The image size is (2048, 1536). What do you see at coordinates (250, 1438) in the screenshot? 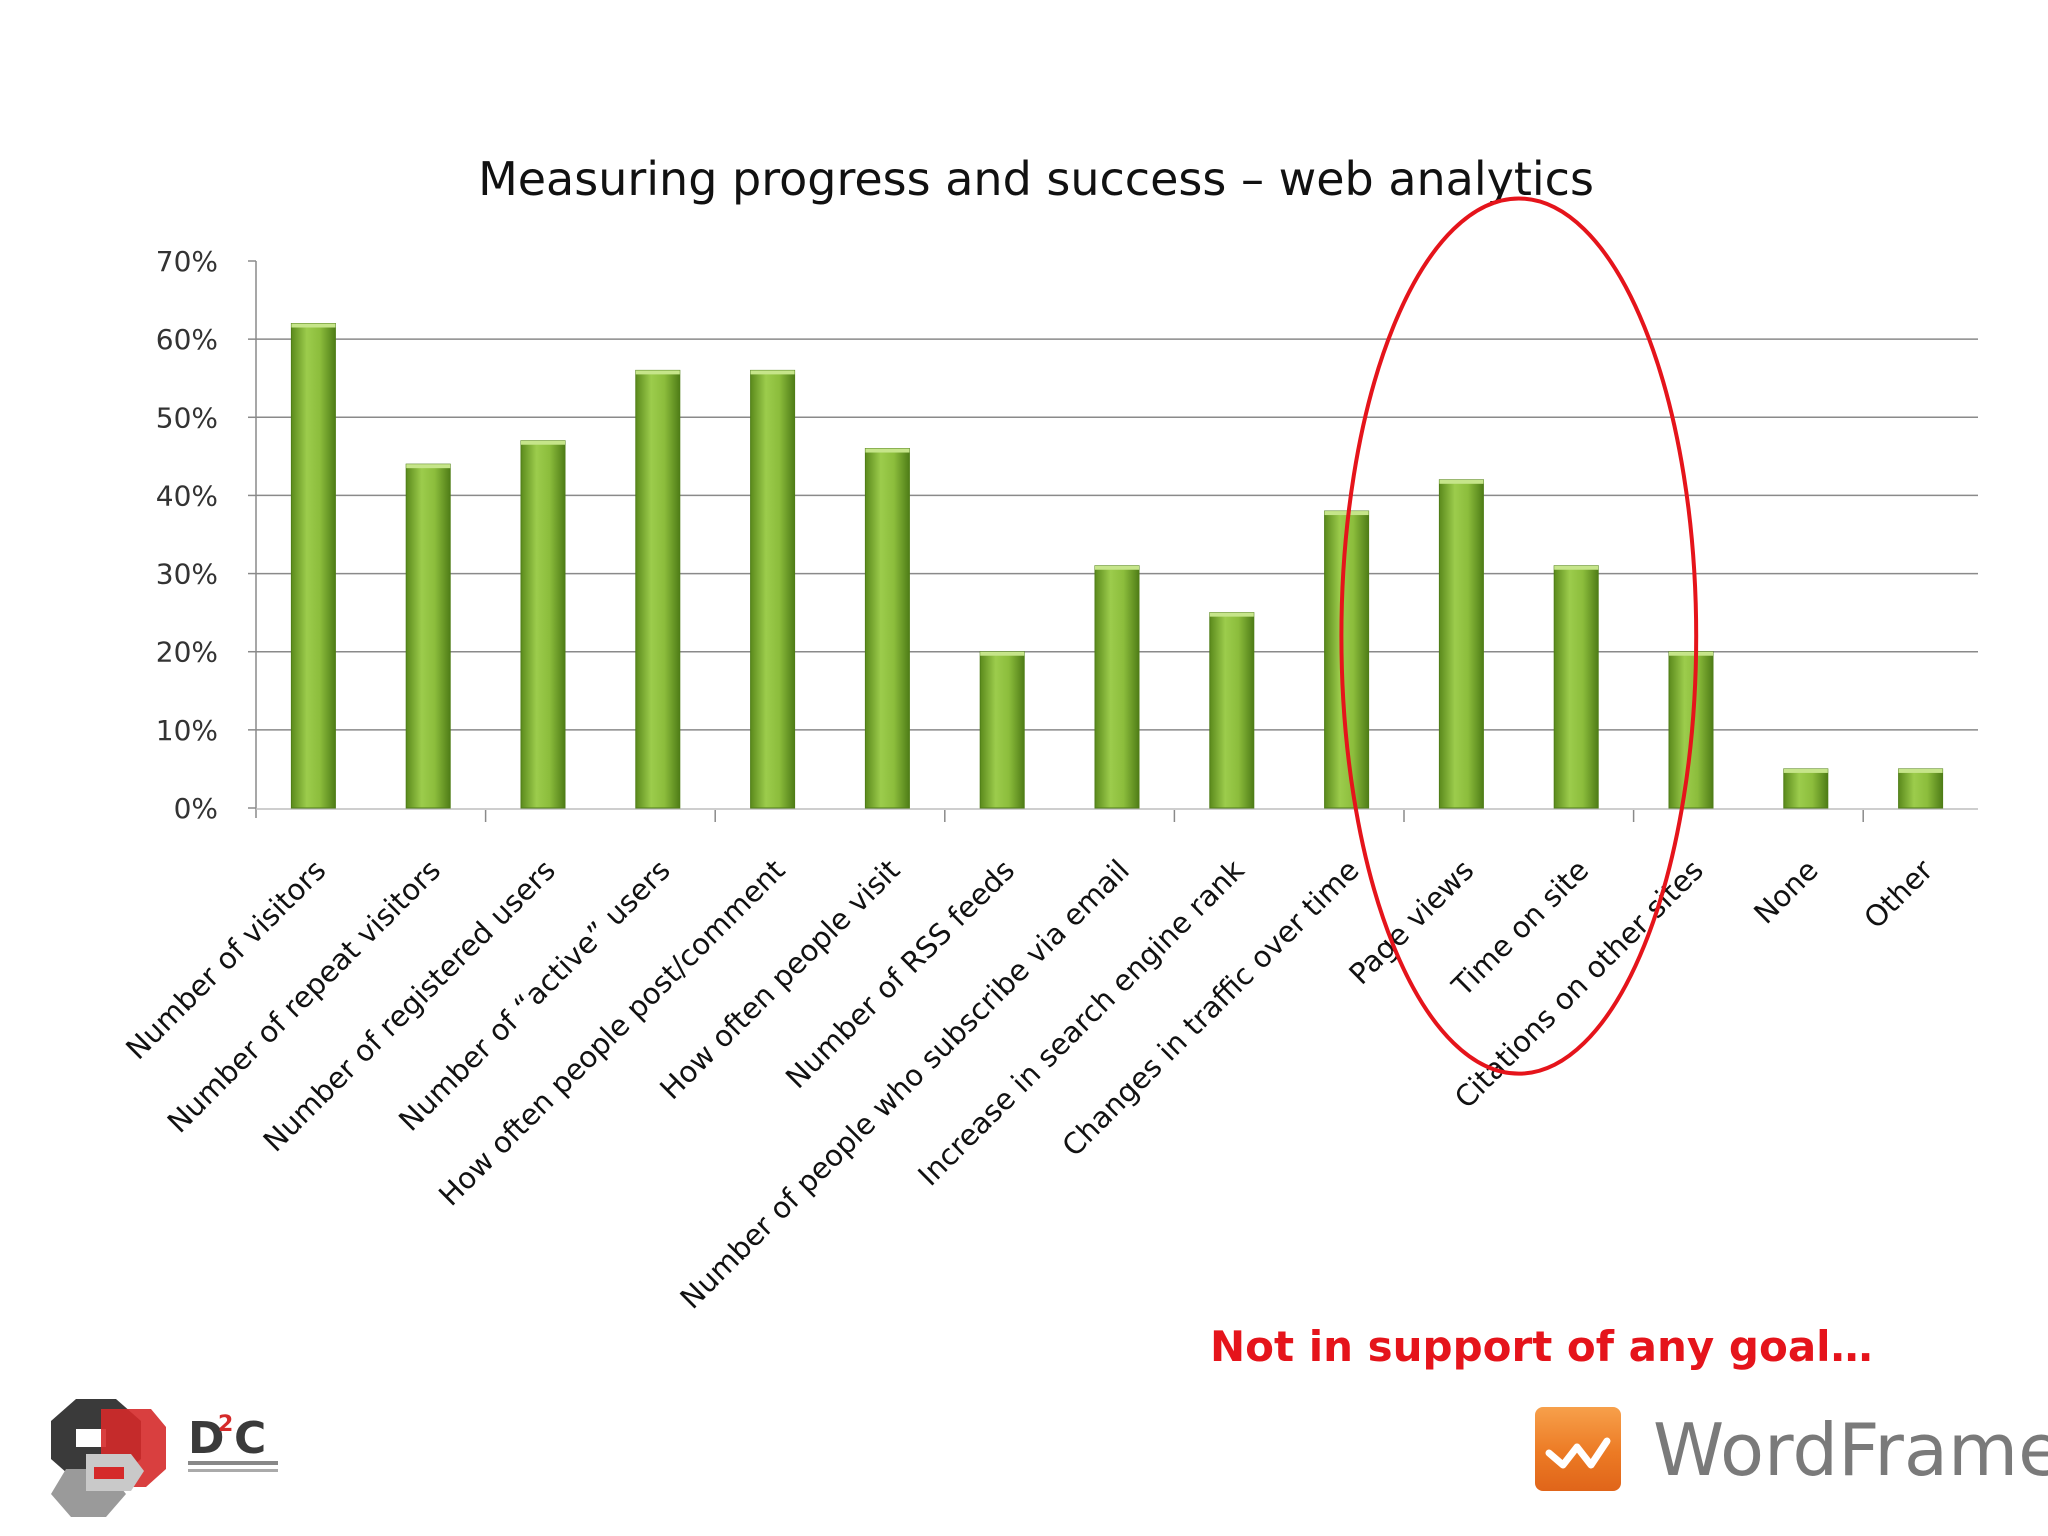
I see `svg-text: C` at bounding box center [250, 1438].